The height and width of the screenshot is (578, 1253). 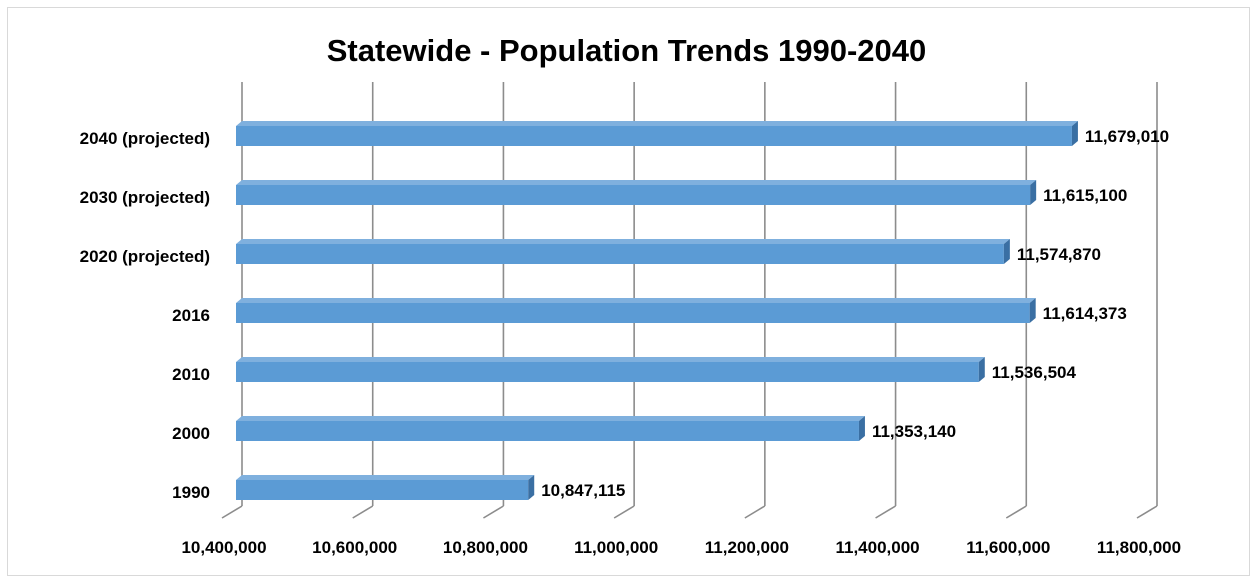 What do you see at coordinates (747, 547) in the screenshot?
I see `x-tick-label: 11,200,000` at bounding box center [747, 547].